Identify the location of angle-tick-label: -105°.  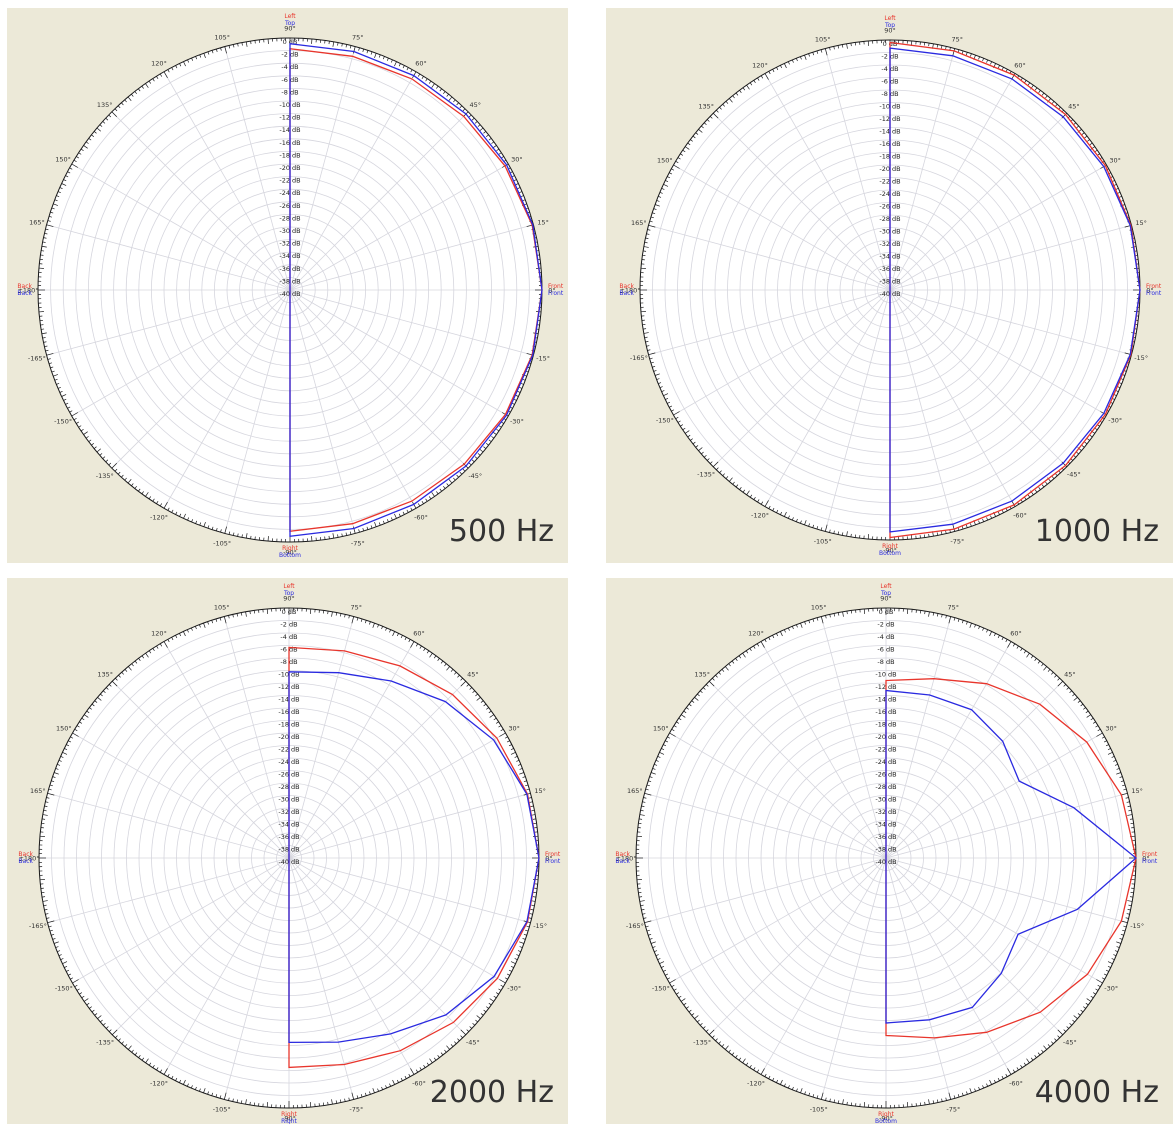
(222, 1110).